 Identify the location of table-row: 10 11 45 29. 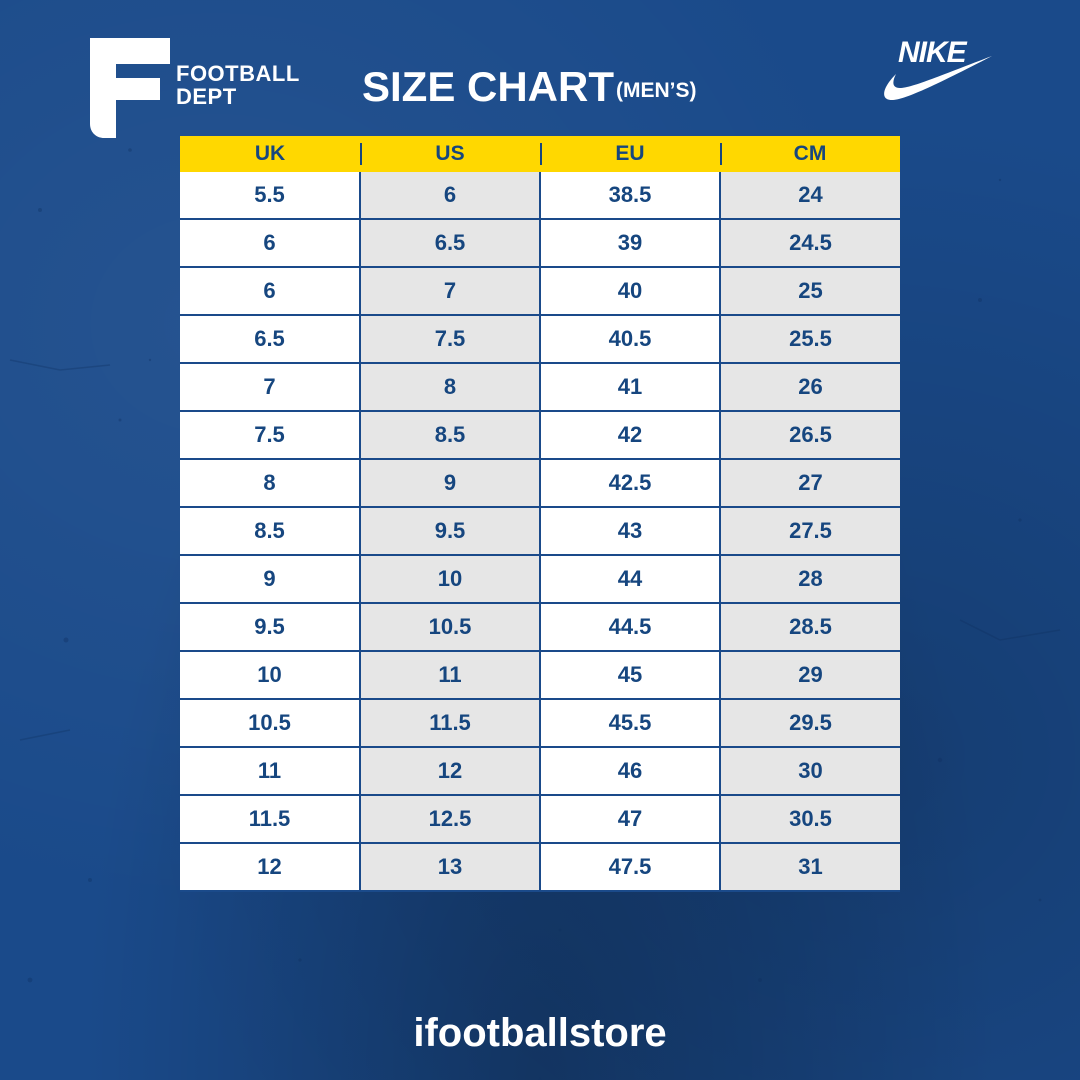
(540, 675).